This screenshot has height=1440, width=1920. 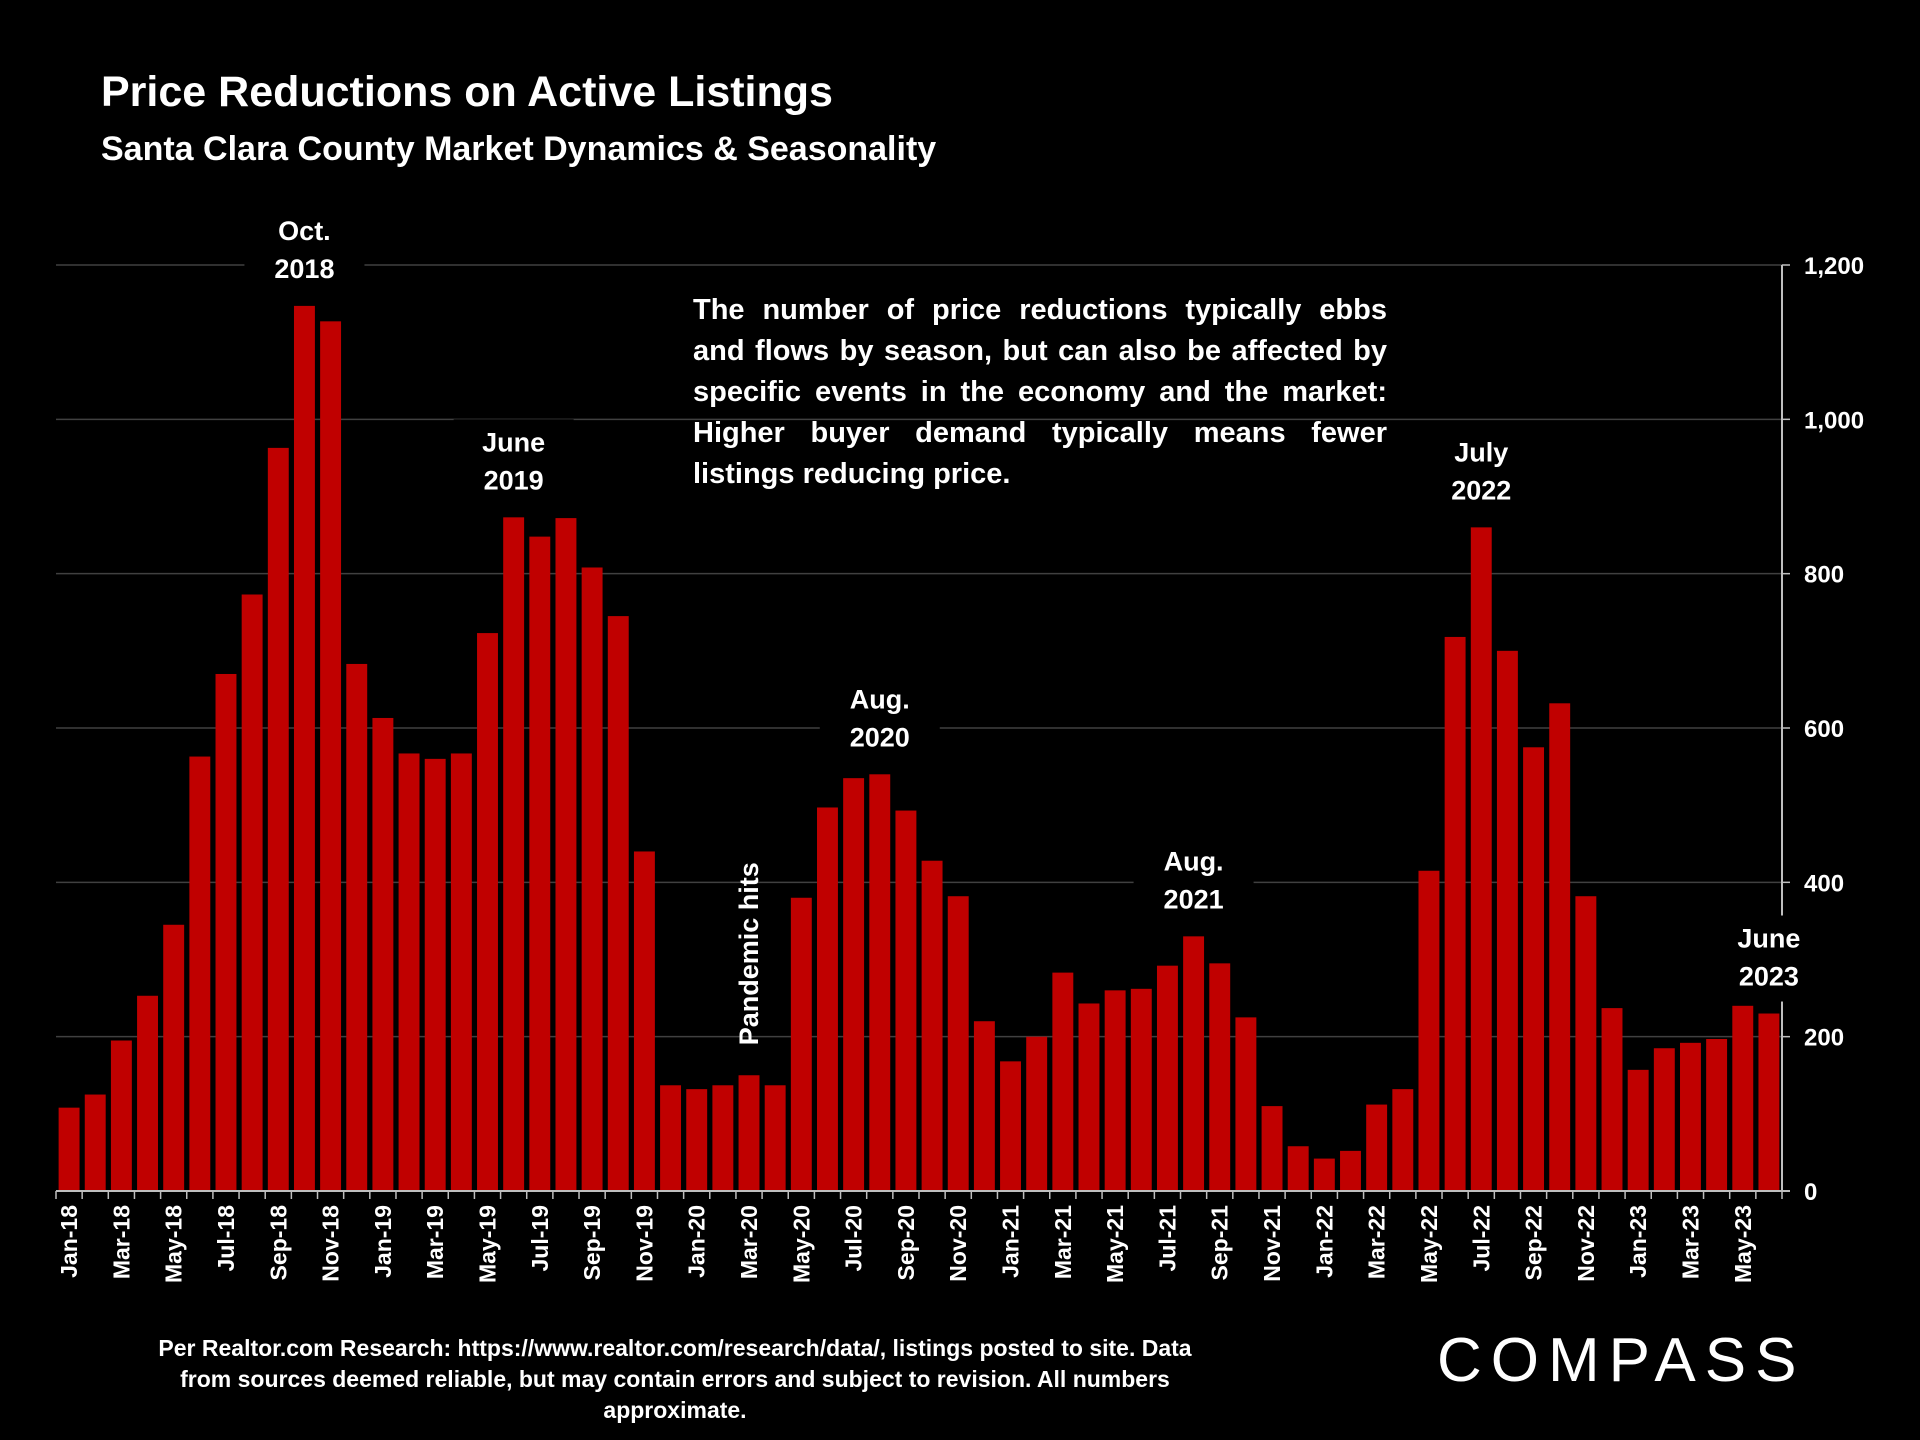 What do you see at coordinates (1063, 1242) in the screenshot?
I see `x-tick-label: Mar-21` at bounding box center [1063, 1242].